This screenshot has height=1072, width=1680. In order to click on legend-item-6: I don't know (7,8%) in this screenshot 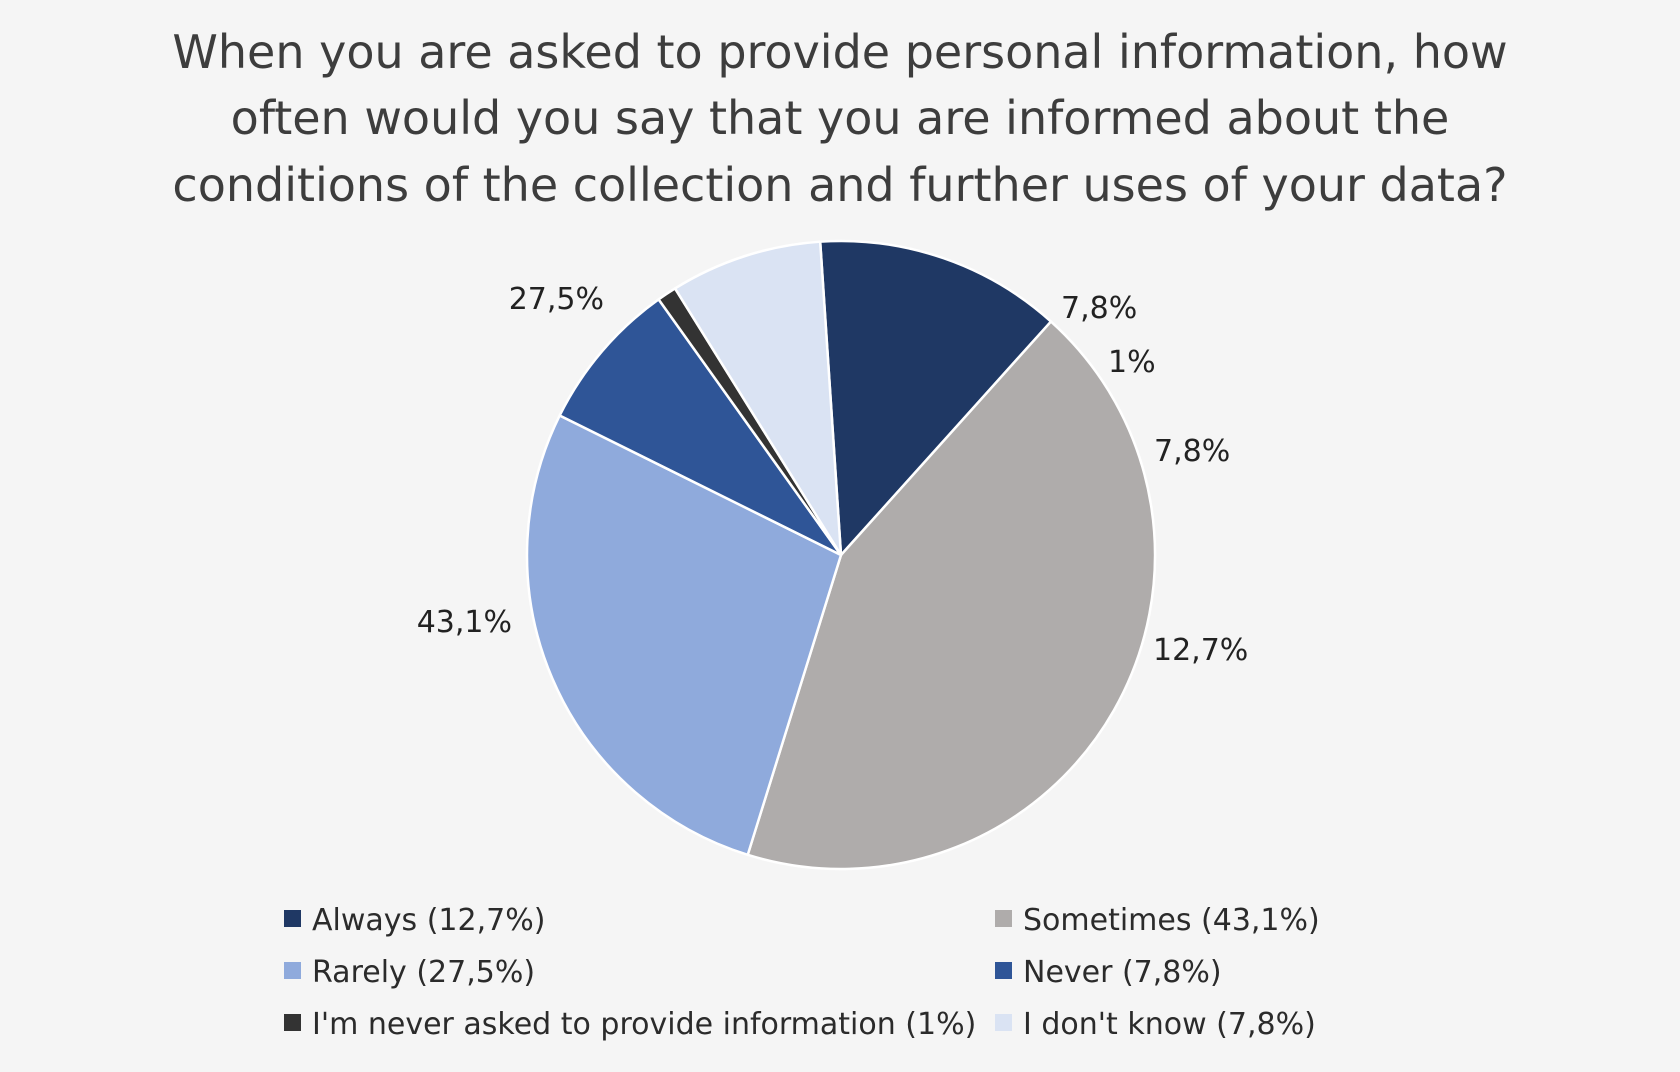, I will do `click(1155, 1024)`.